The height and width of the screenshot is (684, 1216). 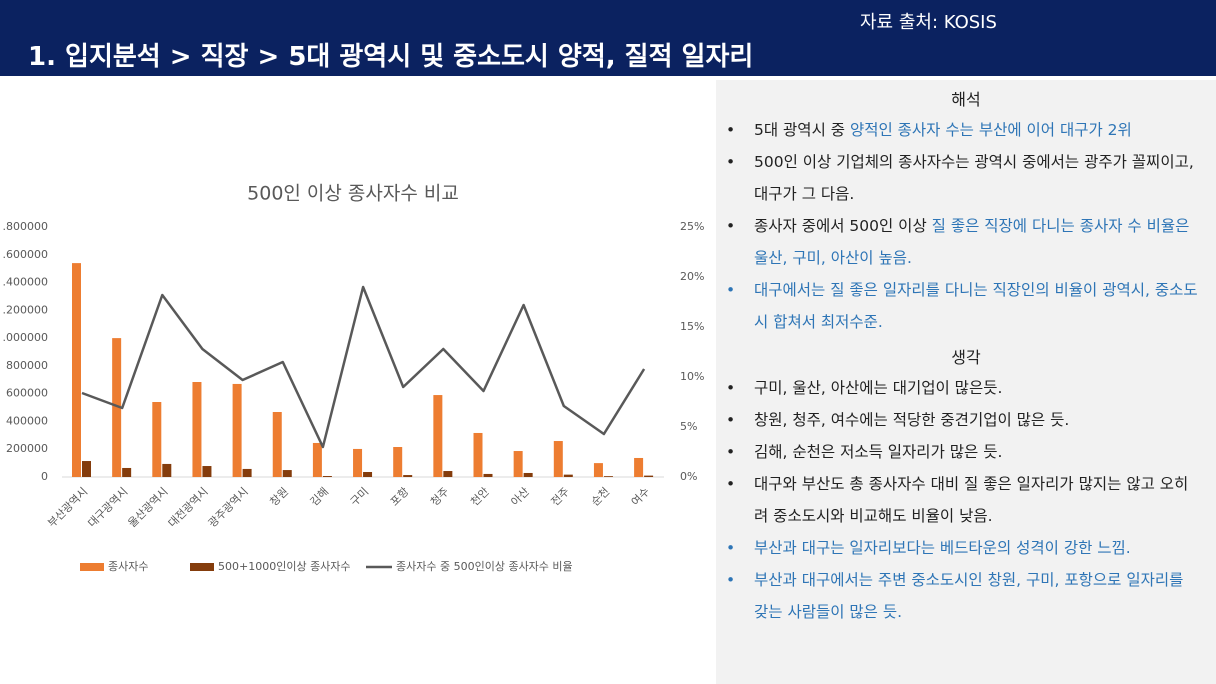 I want to click on bullet-text: 5대 광역시 중, so click(x=802, y=130).